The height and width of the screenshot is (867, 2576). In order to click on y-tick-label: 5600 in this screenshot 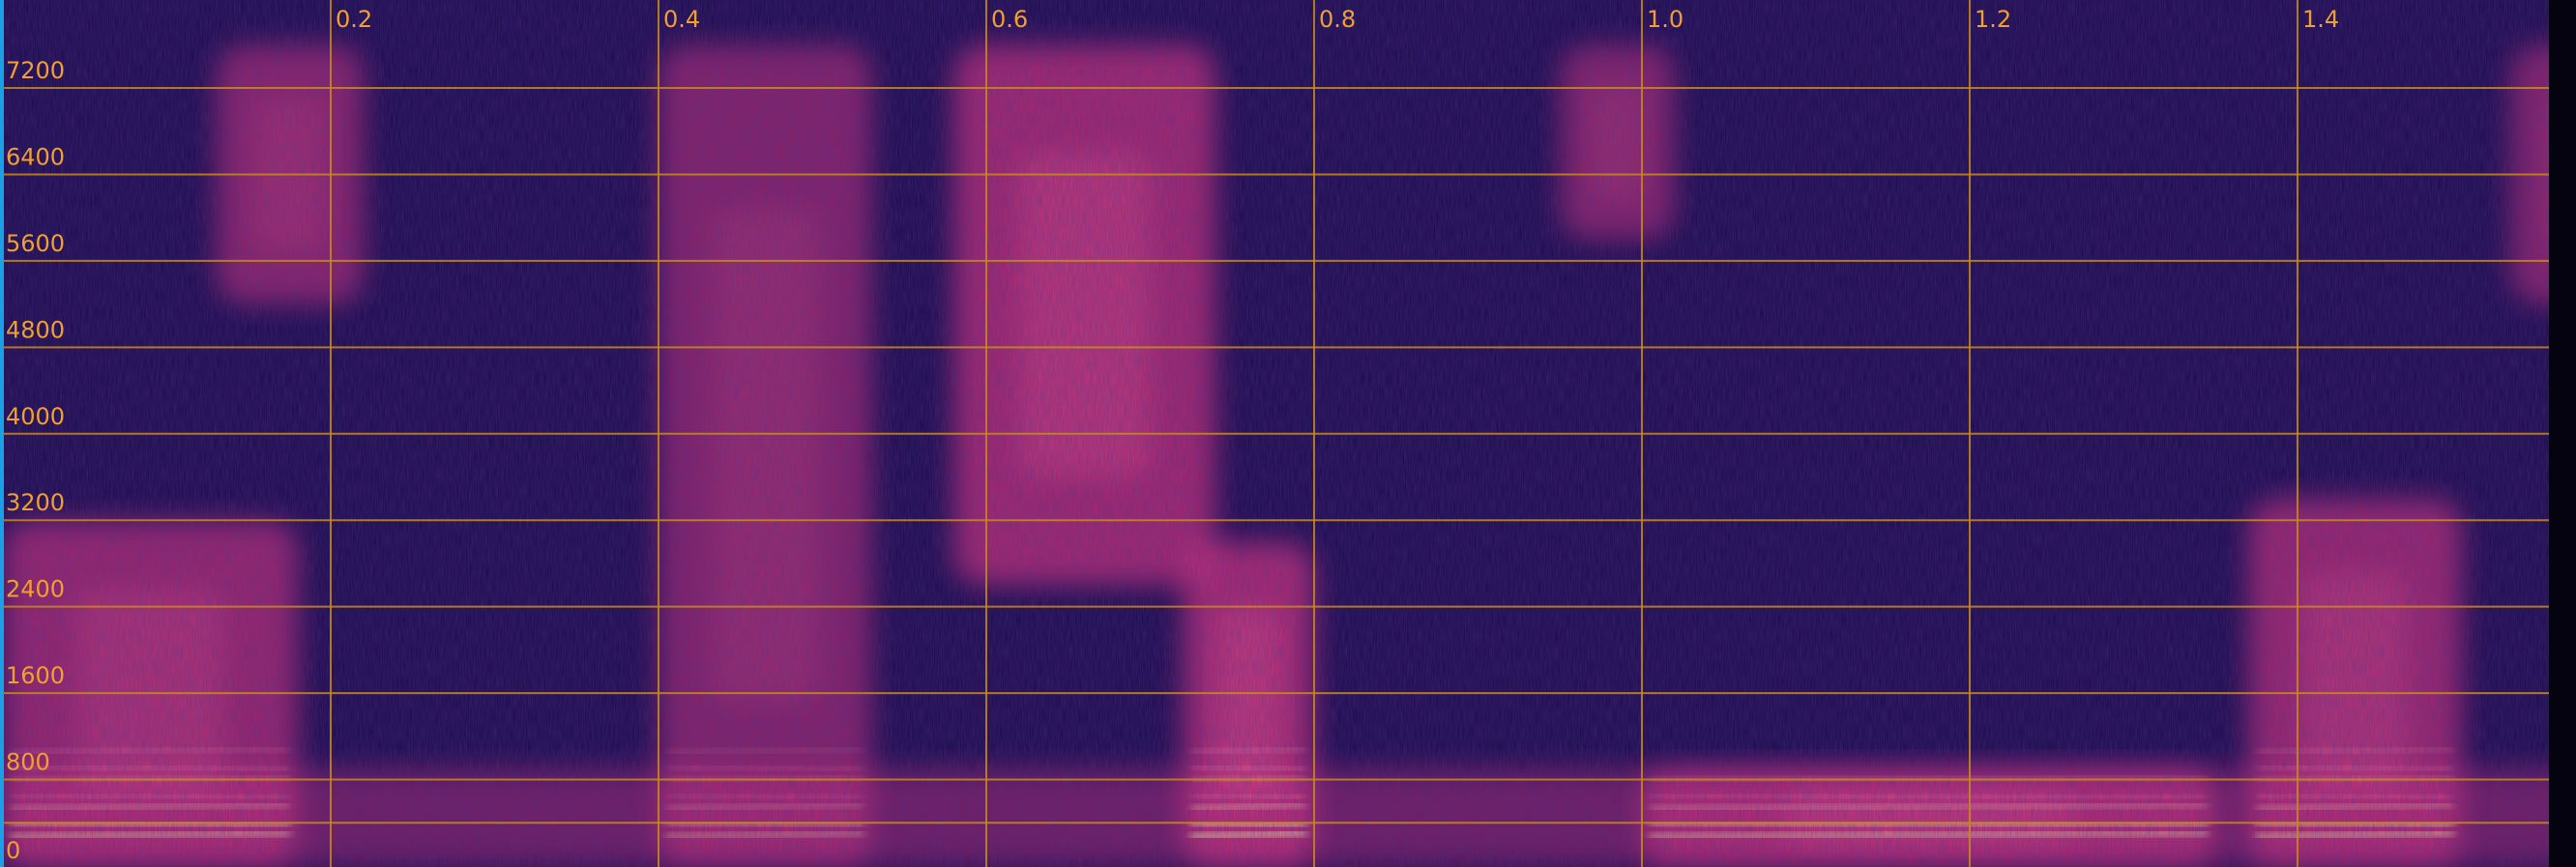, I will do `click(35, 244)`.